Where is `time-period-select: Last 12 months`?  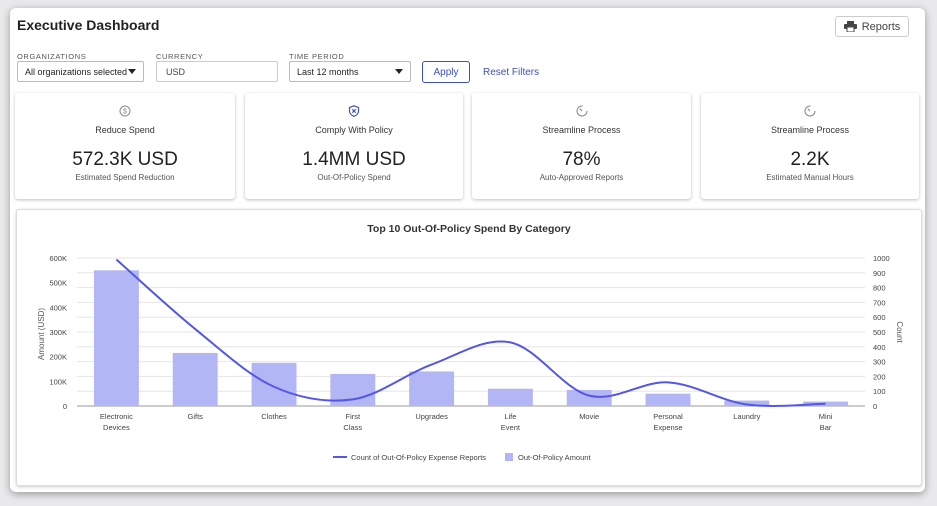 time-period-select: Last 12 months is located at coordinates (350, 71).